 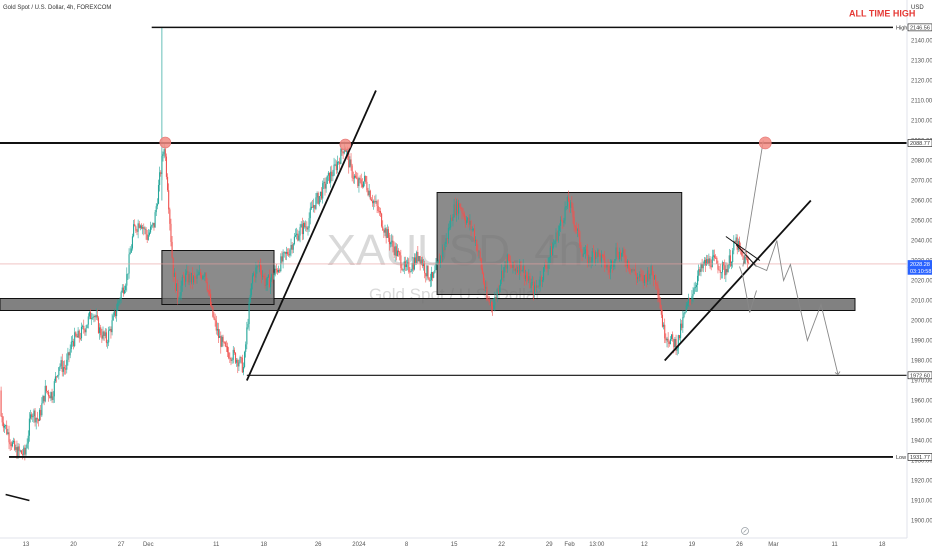 What do you see at coordinates (921, 382) in the screenshot?
I see `price-tick-label: 1970.00` at bounding box center [921, 382].